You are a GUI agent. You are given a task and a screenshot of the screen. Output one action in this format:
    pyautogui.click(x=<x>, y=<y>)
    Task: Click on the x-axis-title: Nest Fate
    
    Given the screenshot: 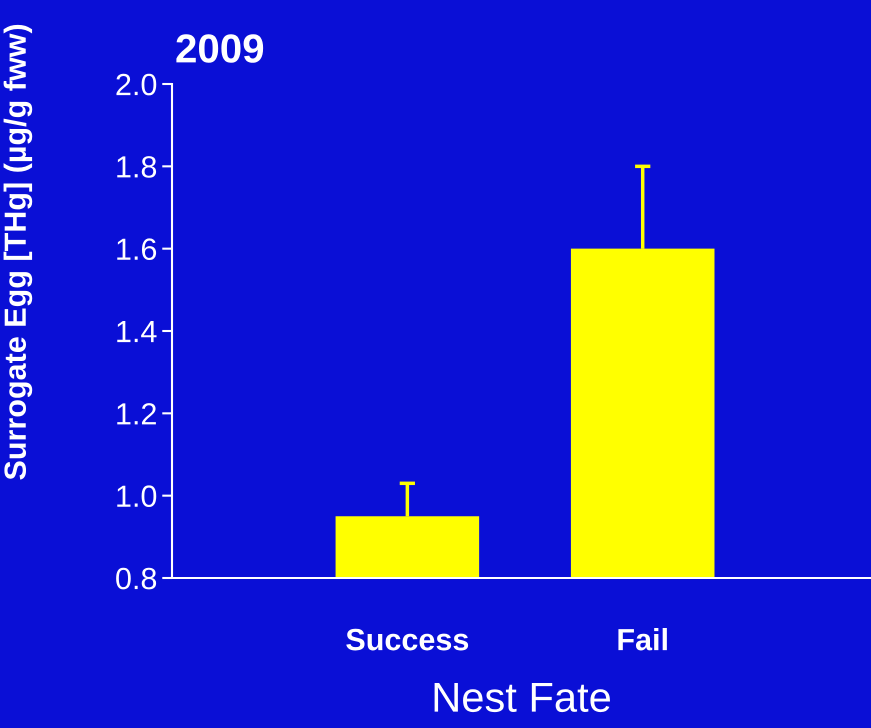 What is the action you would take?
    pyautogui.click(x=522, y=697)
    